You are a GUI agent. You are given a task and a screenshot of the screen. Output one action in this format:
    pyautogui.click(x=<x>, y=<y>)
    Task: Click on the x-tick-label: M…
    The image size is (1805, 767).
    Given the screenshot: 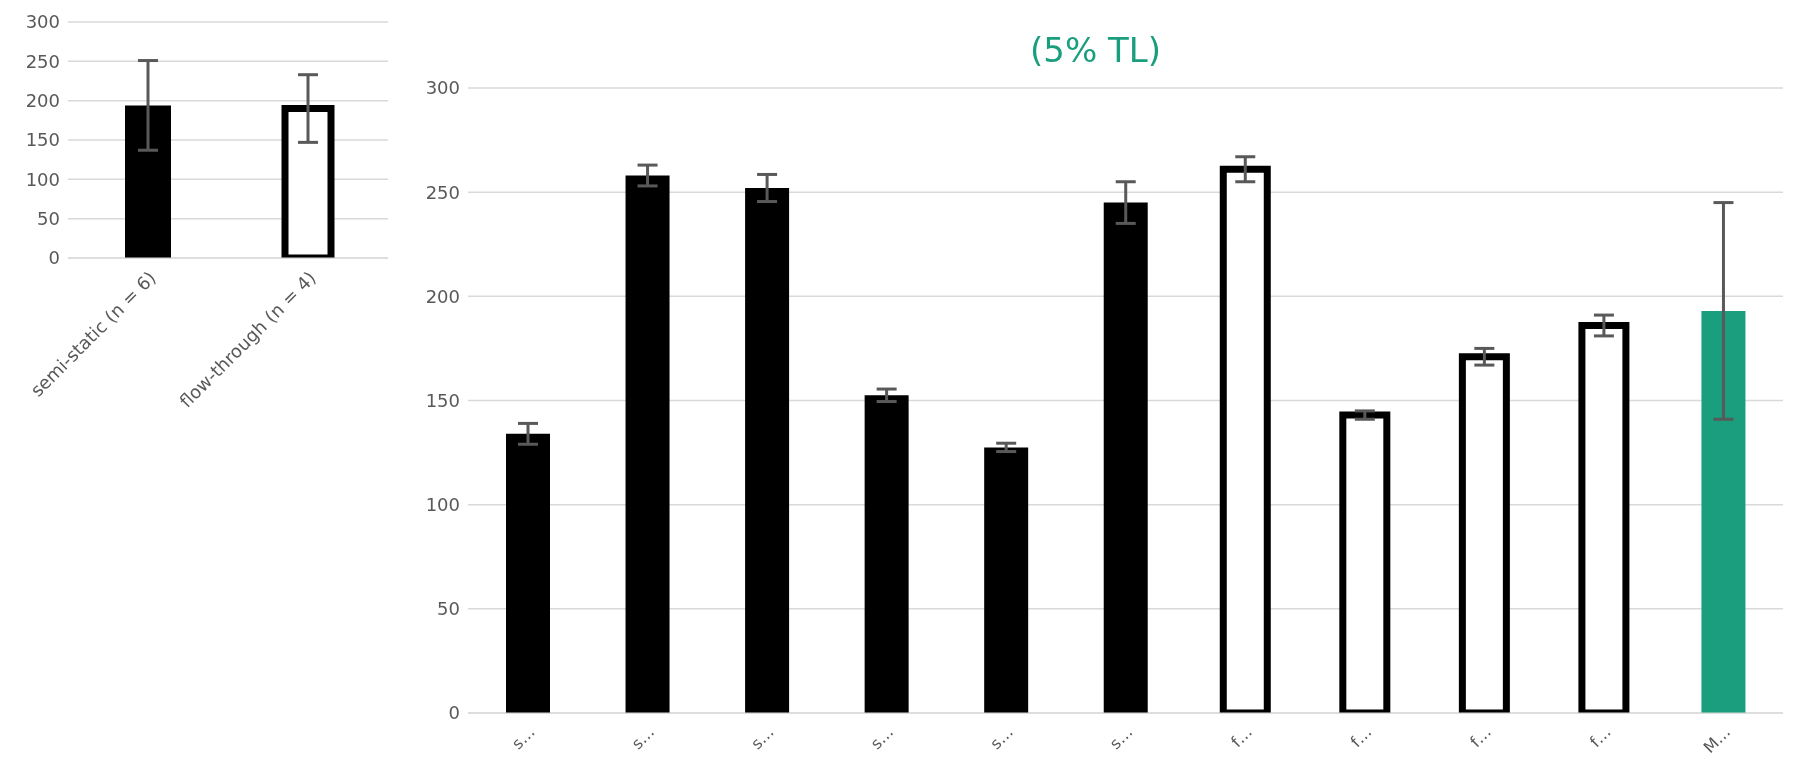 What is the action you would take?
    pyautogui.click(x=1717, y=739)
    